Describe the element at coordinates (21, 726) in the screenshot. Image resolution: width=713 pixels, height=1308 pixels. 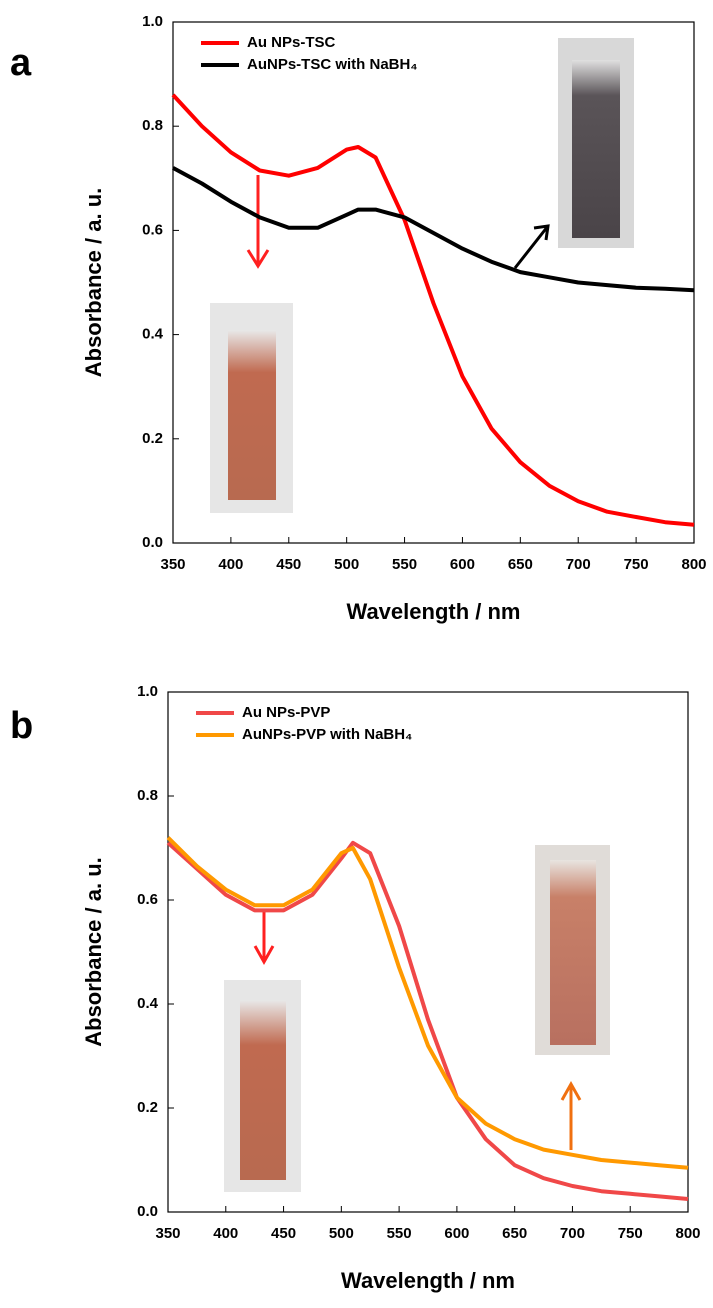
I see `panel-label: b` at that location.